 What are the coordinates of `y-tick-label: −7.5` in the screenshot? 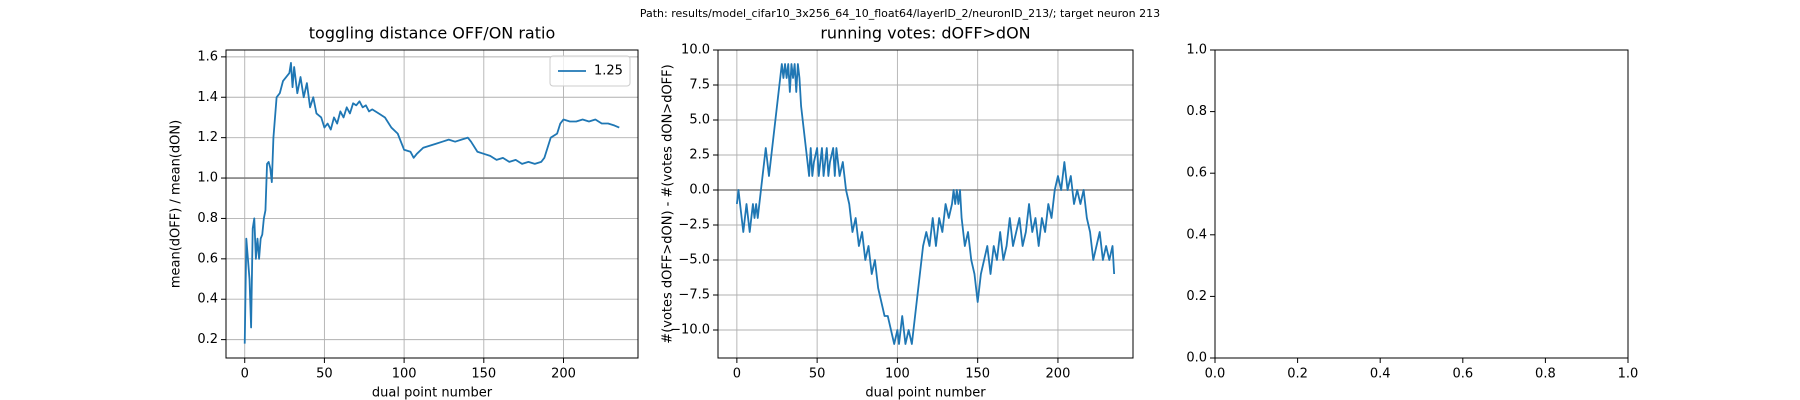 It's located at (694, 295).